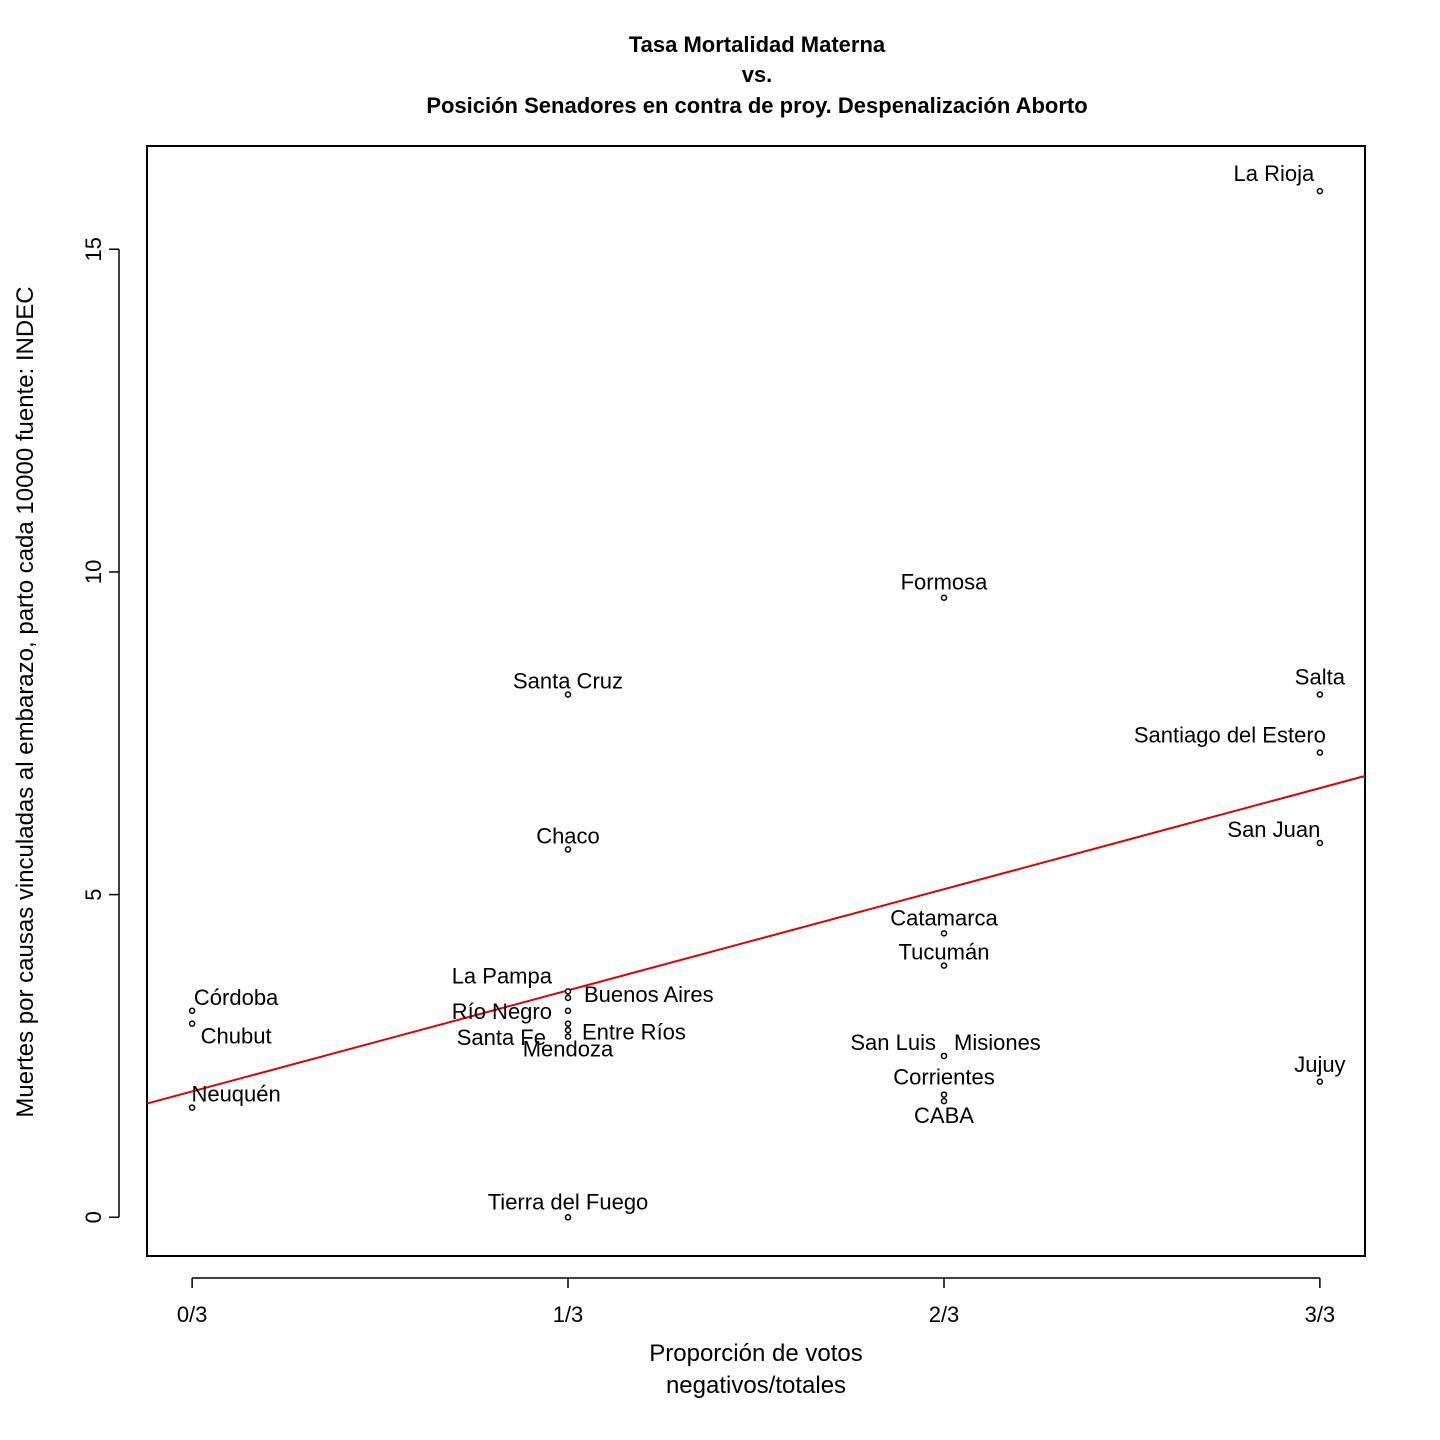  Describe the element at coordinates (756, 1385) in the screenshot. I see `x-axis-label-line-2: negativos/totales` at that location.